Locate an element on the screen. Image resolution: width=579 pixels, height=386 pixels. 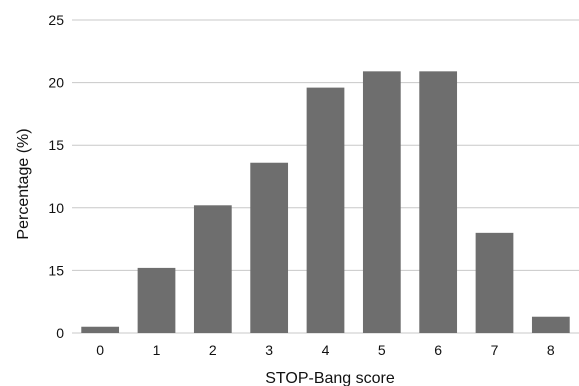
y-tick-label: 25 is located at coordinates (56, 20).